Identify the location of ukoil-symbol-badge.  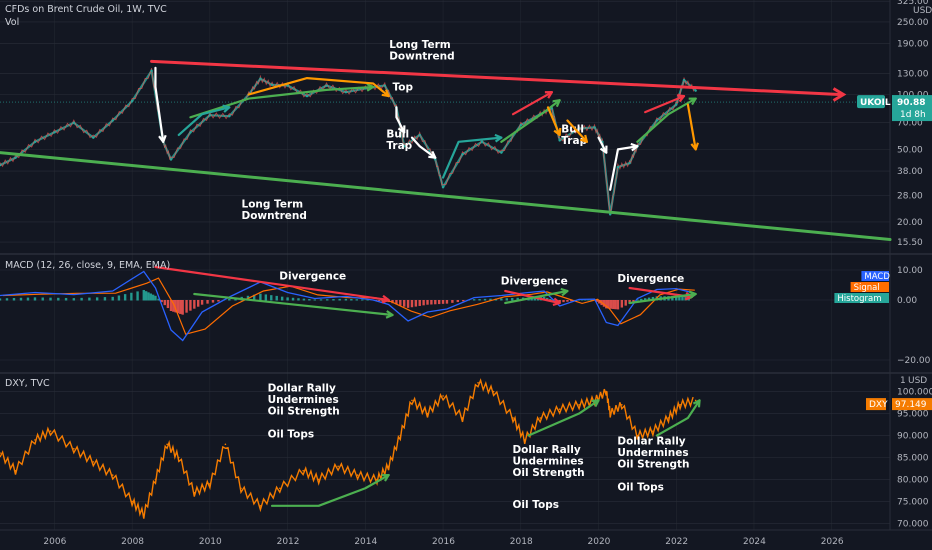
(871, 102).